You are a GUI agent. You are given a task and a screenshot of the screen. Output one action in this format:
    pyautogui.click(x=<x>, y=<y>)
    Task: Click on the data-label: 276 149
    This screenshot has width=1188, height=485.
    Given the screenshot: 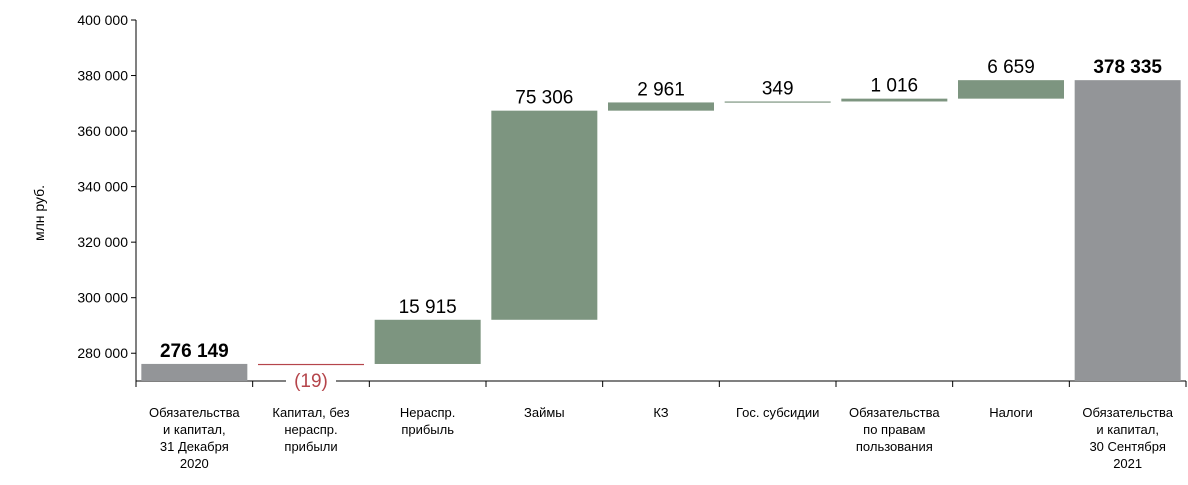 What is the action you would take?
    pyautogui.click(x=194, y=351)
    